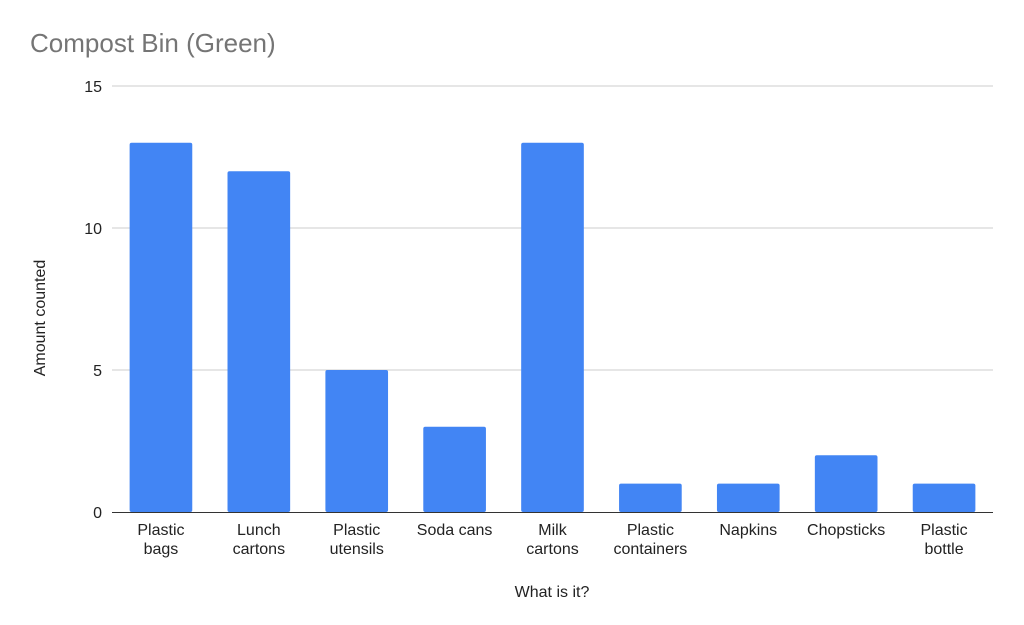 This screenshot has height=625, width=1024. I want to click on y-tick-label: 15, so click(93, 87).